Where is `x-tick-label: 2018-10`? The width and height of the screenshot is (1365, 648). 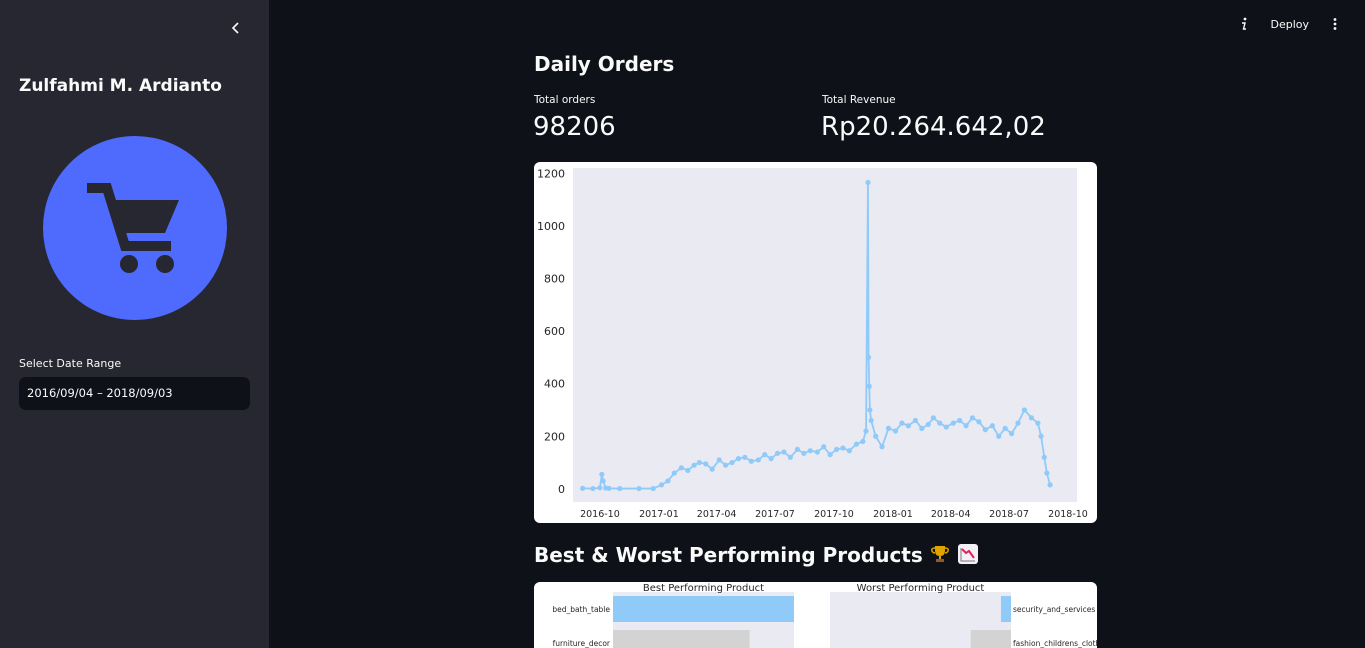
x-tick-label: 2018-10 is located at coordinates (1068, 514).